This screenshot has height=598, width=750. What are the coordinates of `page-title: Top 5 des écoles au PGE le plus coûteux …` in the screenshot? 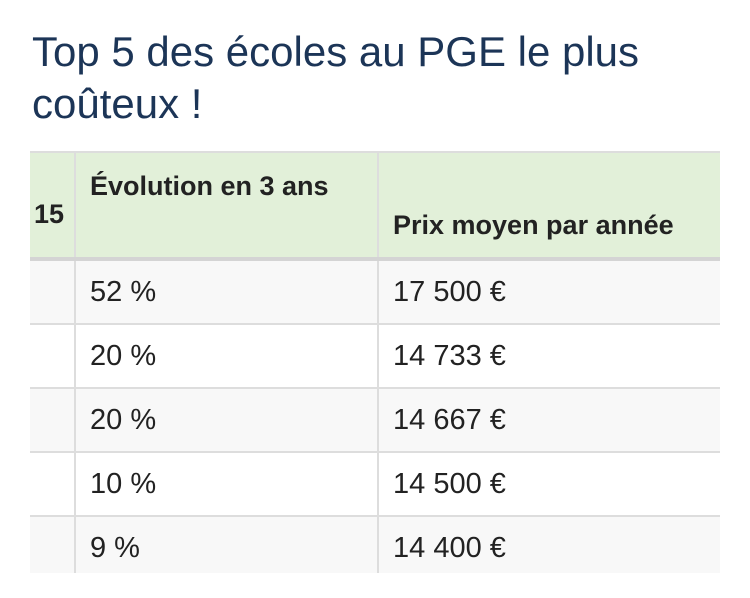 It's located at (336, 77).